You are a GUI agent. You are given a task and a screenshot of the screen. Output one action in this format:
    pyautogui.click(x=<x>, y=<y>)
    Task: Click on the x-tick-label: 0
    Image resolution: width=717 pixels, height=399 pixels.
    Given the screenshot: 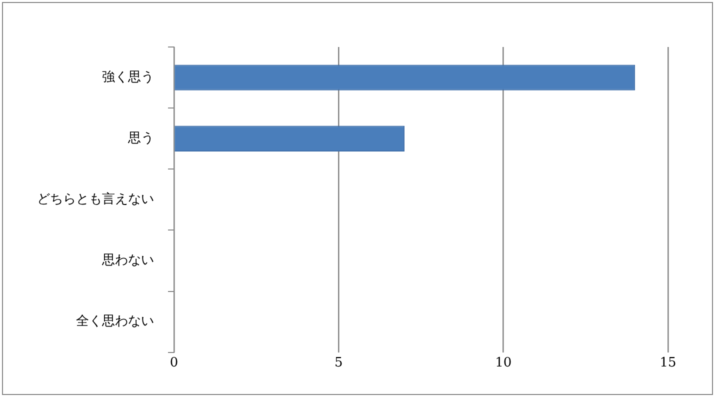 What is the action you would take?
    pyautogui.click(x=174, y=363)
    